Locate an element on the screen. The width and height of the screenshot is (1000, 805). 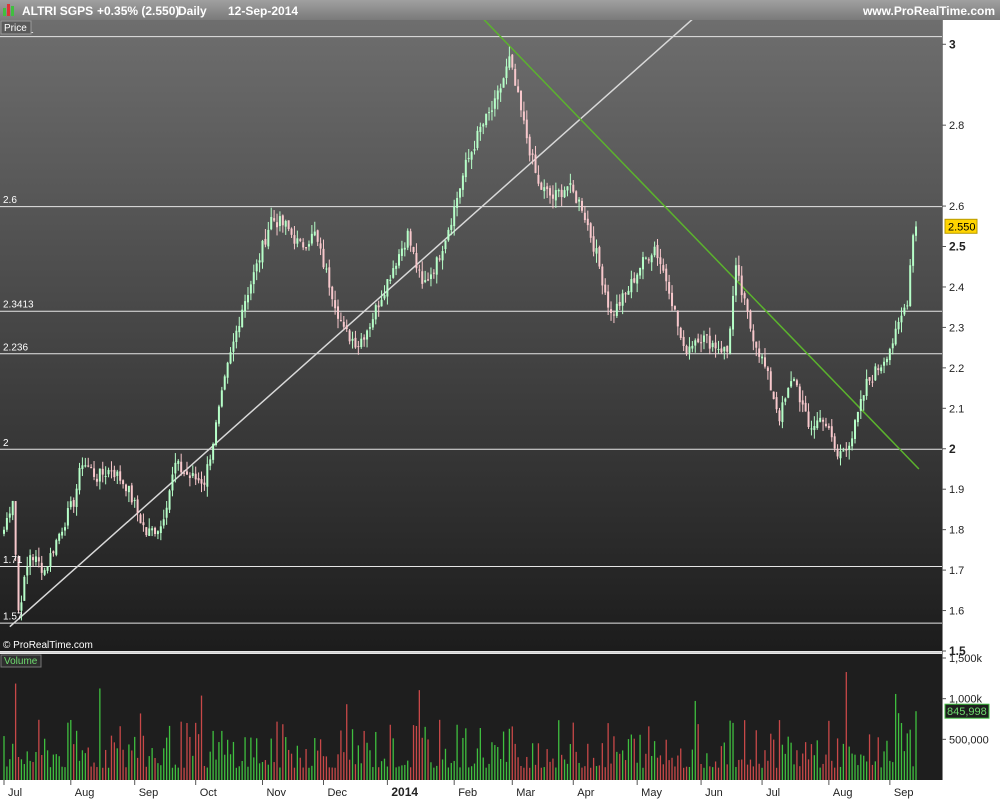
price-tag: Price is located at coordinates (15, 28).